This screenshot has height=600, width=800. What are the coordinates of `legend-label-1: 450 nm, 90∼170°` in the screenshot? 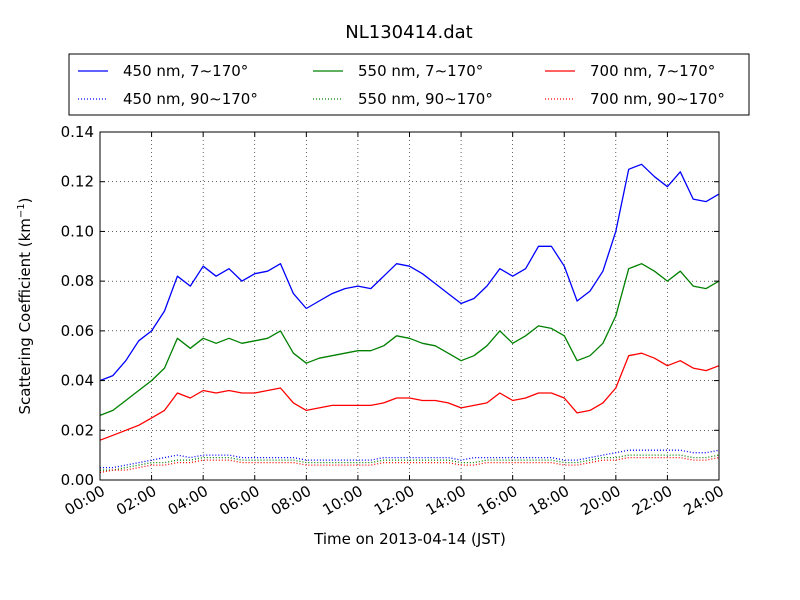 It's located at (190, 99).